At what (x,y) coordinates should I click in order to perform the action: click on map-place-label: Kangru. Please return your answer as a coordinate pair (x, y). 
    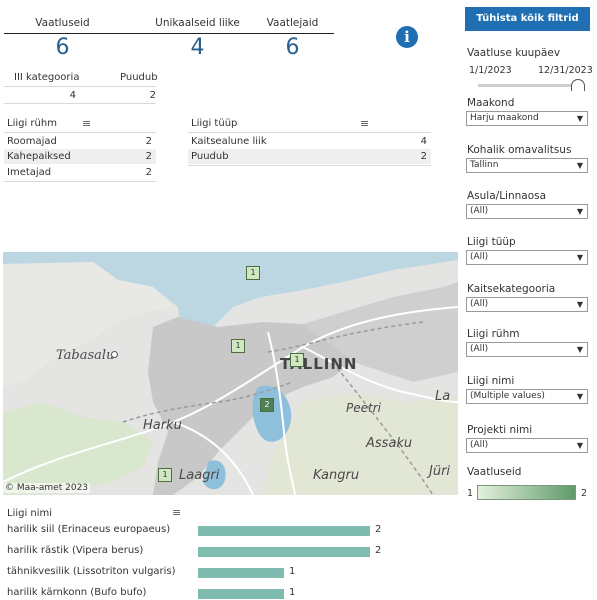
    Looking at the image, I should click on (336, 475).